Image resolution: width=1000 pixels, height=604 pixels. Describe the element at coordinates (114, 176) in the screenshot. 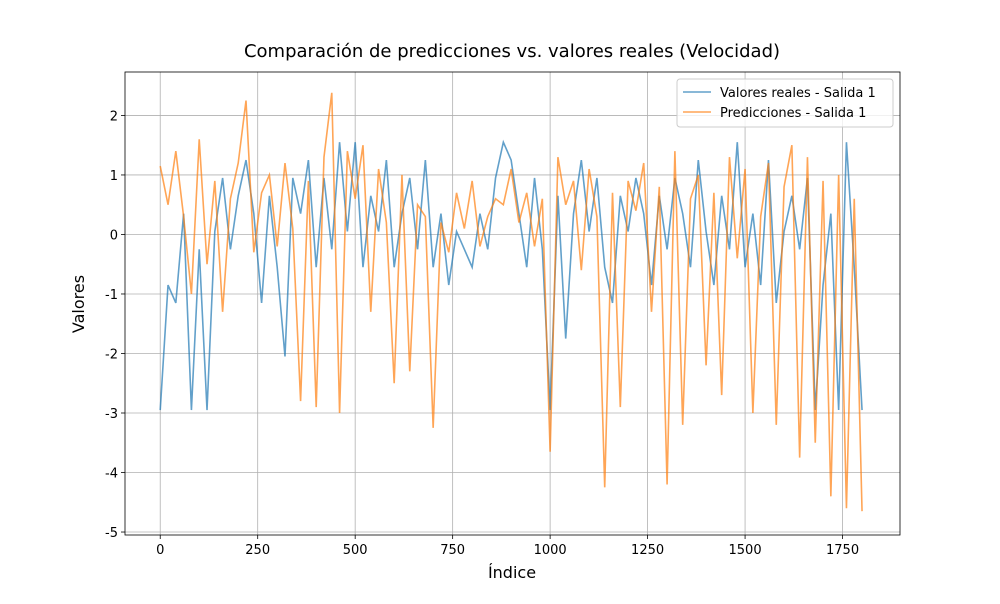

I see `y-tick-label: 1` at that location.